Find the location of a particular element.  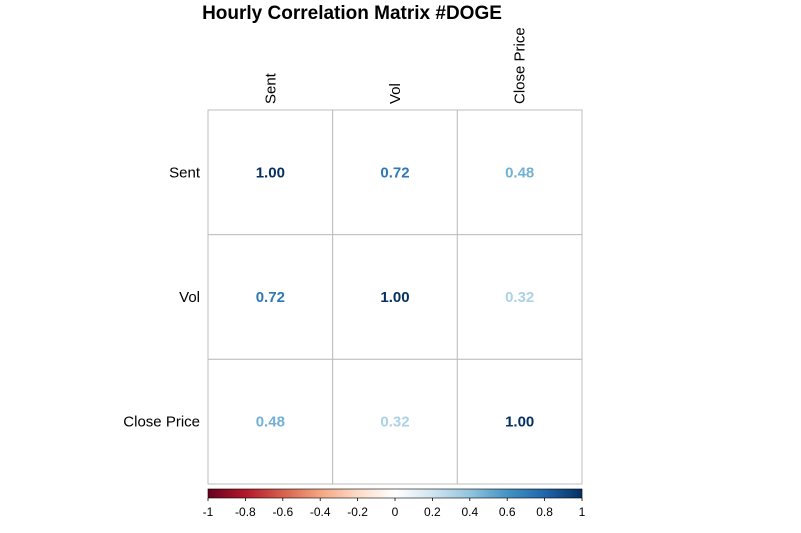

column-label: Close Price is located at coordinates (520, 65).